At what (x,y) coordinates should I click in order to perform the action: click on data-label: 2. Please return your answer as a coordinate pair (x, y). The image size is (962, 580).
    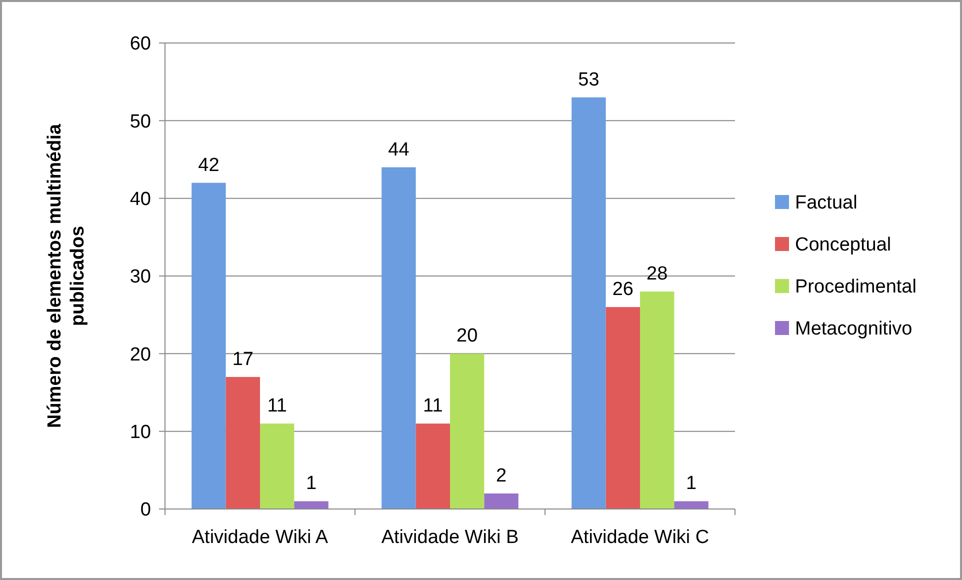
    Looking at the image, I should click on (501, 475).